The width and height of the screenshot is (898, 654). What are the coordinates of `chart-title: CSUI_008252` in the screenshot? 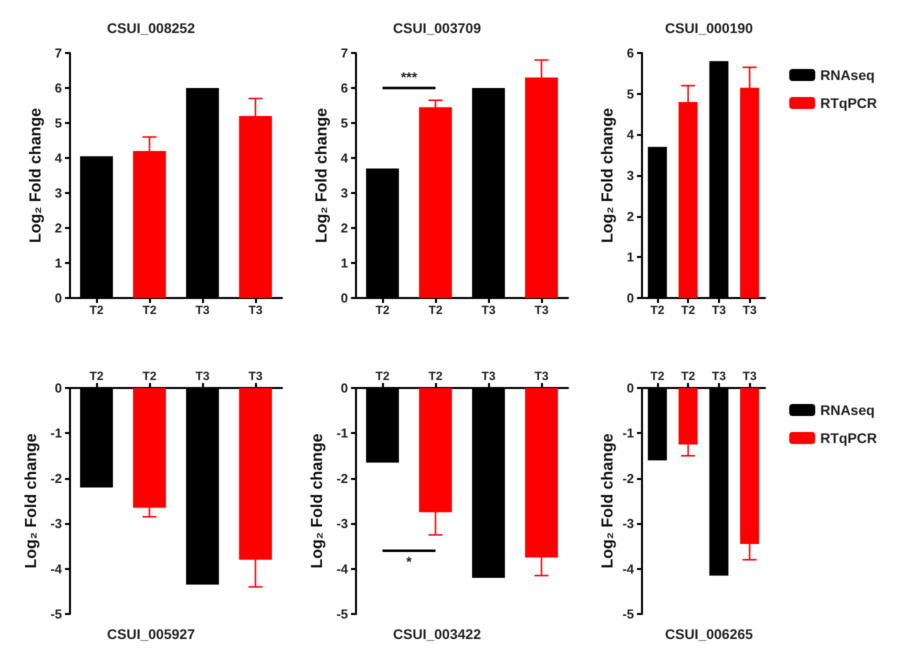 It's located at (151, 28).